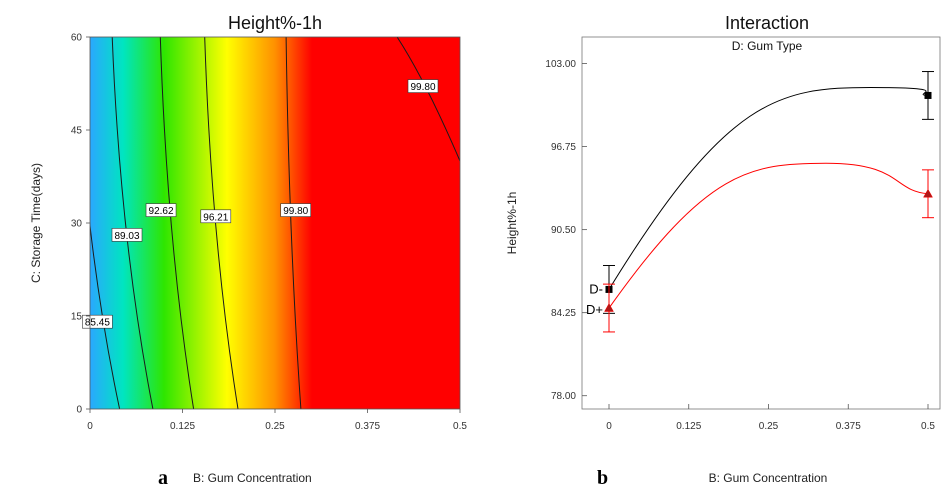  Describe the element at coordinates (770, 418) in the screenshot. I see `interaction-x-axis: 0 0.125 0.25 0.375 0.5` at that location.